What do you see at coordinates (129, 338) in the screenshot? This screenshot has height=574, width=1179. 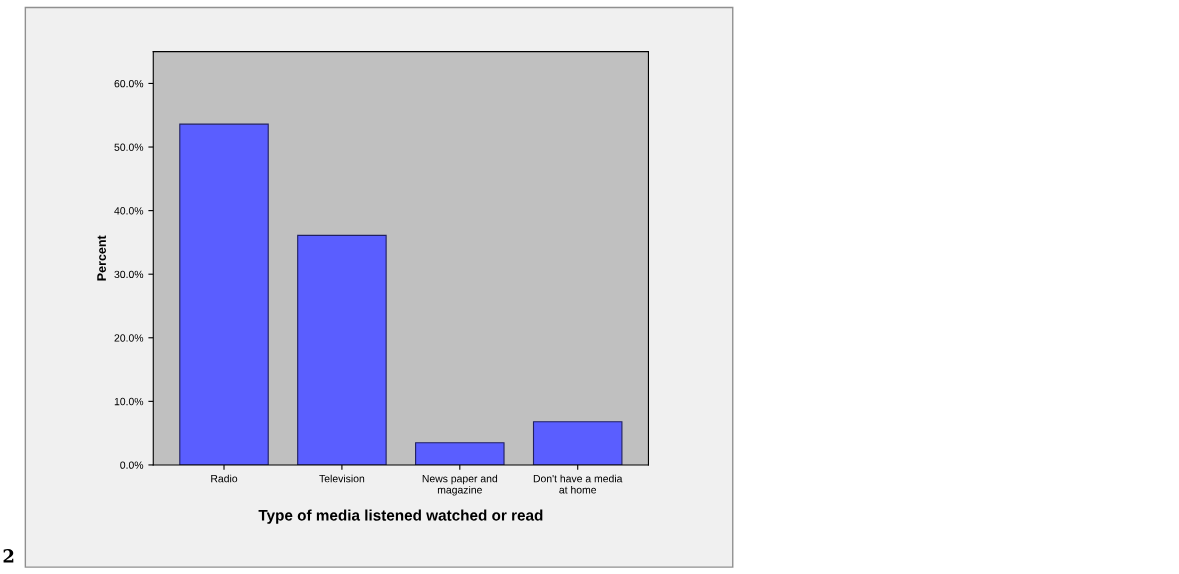 I see `y-tick-label: 20.0%` at bounding box center [129, 338].